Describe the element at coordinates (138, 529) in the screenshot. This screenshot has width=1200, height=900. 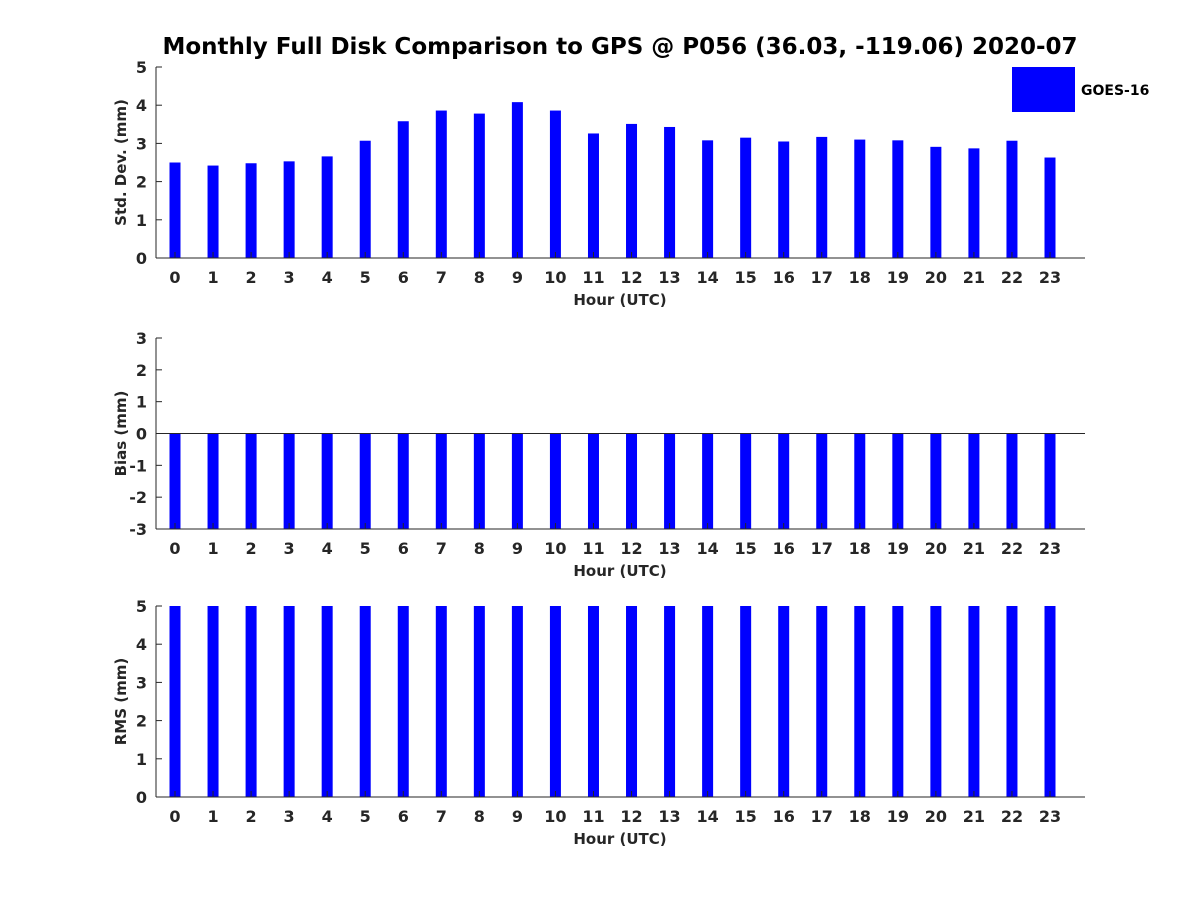
I see `bias-ytick-label-0: -3` at that location.